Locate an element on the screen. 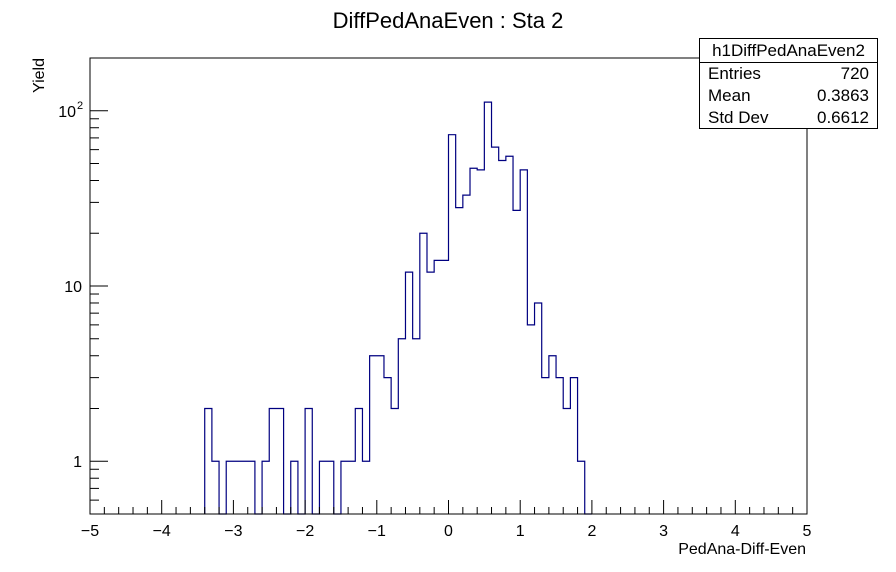  x-tick-label: 1 is located at coordinates (520, 531).